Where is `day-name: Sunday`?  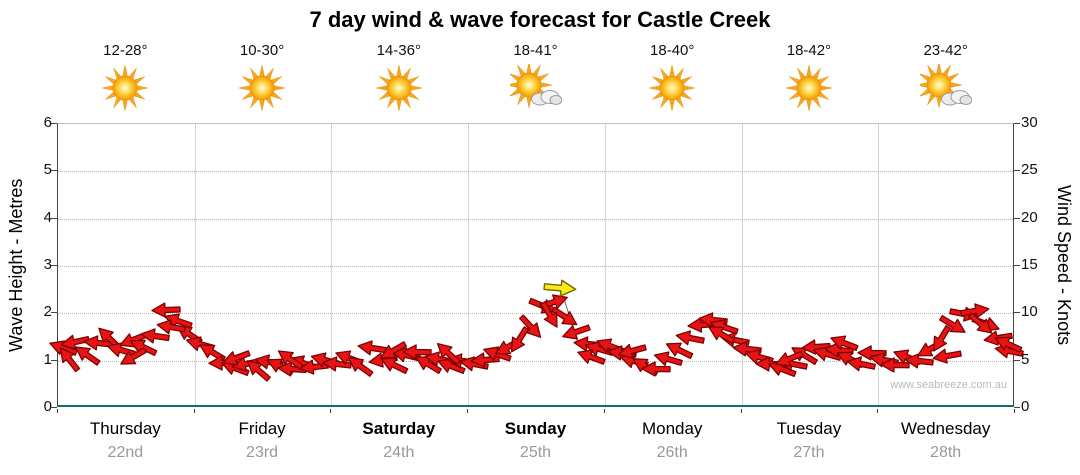
day-name: Sunday is located at coordinates (535, 428).